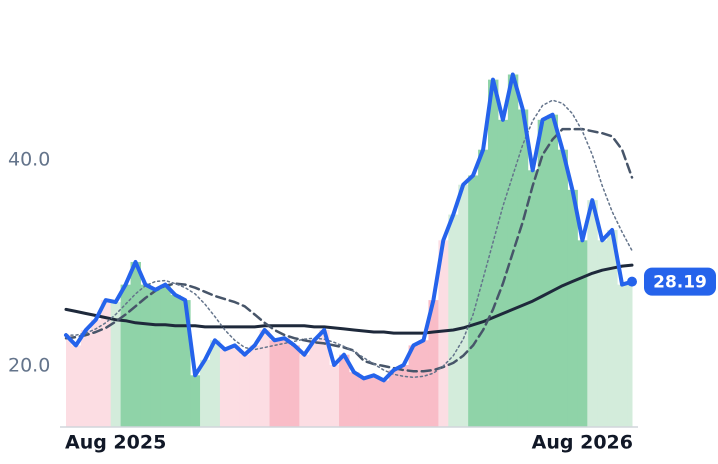 The height and width of the screenshot is (464, 718). Describe the element at coordinates (29, 159) in the screenshot. I see `y-tick-label: 40.0` at that location.